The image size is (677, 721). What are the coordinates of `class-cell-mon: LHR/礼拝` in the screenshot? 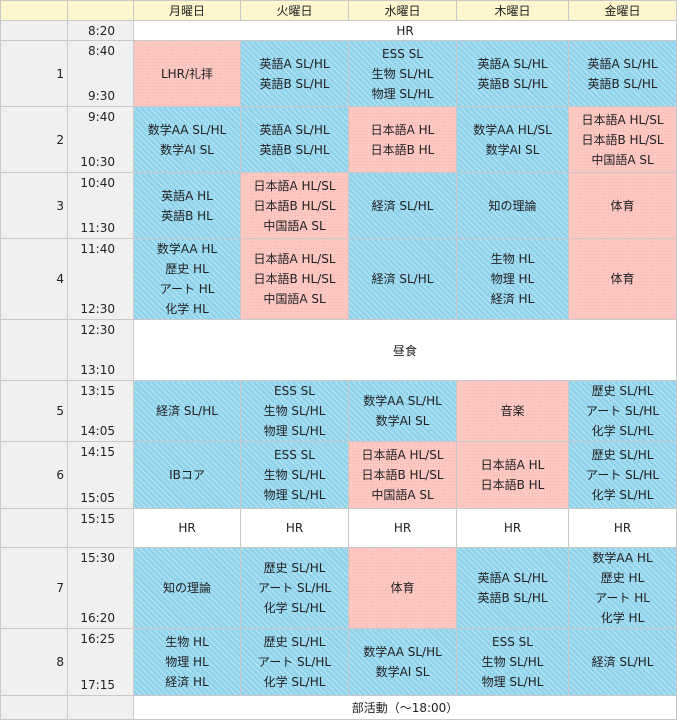 It's located at (187, 73).